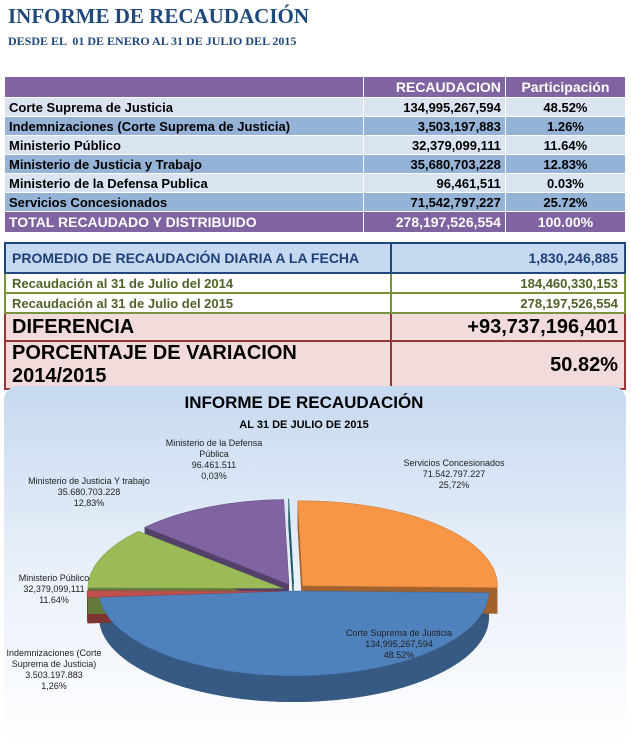  What do you see at coordinates (184, 145) in the screenshot?
I see `table-cell: Ministerio Público` at bounding box center [184, 145].